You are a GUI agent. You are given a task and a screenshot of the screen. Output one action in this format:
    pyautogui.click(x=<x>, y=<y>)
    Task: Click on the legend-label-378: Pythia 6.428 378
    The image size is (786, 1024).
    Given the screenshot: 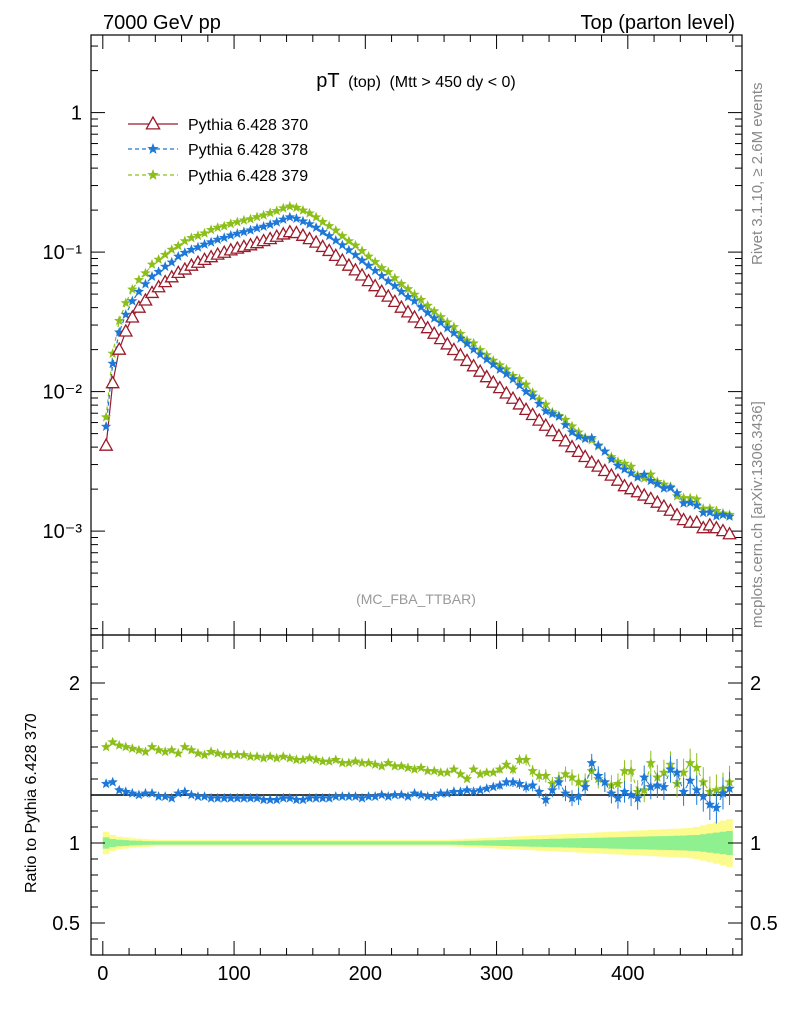 What is the action you would take?
    pyautogui.click(x=248, y=150)
    